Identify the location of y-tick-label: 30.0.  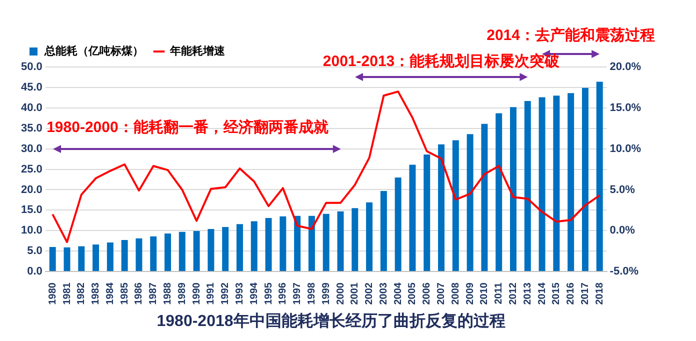
(31, 148).